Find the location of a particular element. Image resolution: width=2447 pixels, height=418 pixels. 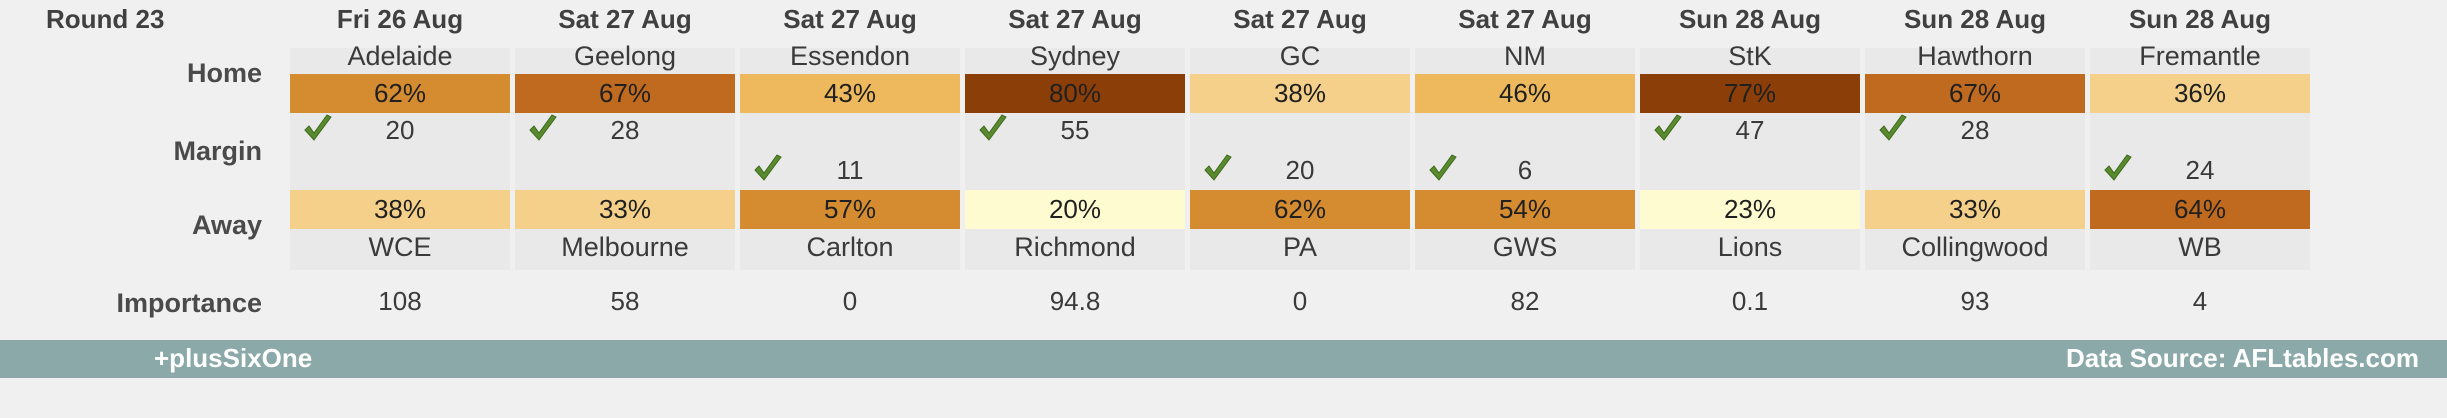

footer-bar: +plusSixOne Data Source: AFLtables.com is located at coordinates (1223, 359).